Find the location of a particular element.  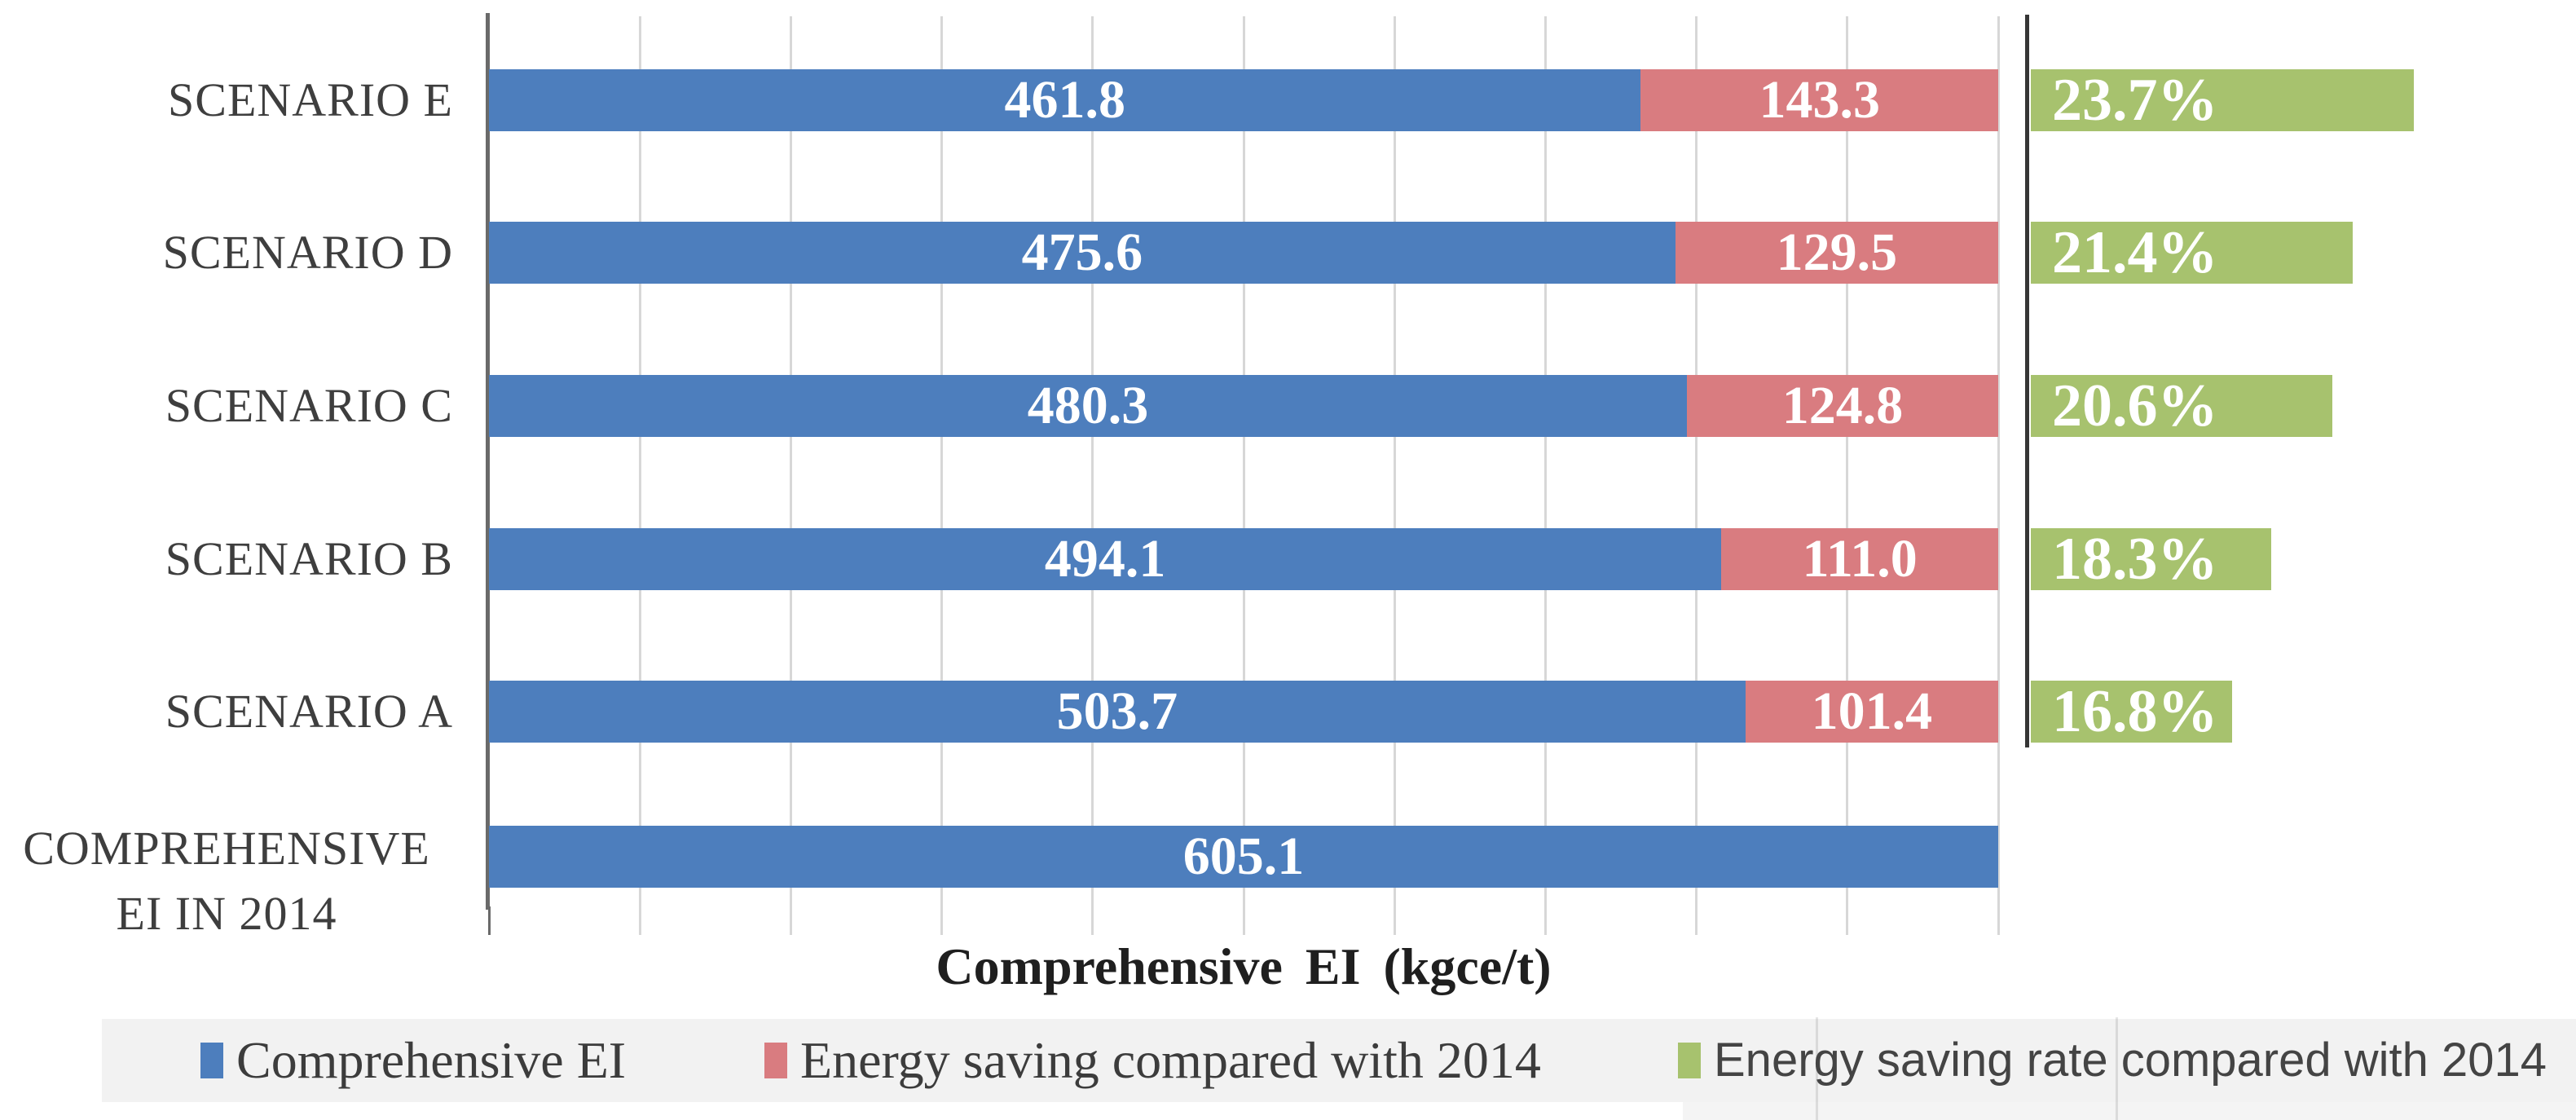

legend-swatch-red-icon is located at coordinates (775, 1060).